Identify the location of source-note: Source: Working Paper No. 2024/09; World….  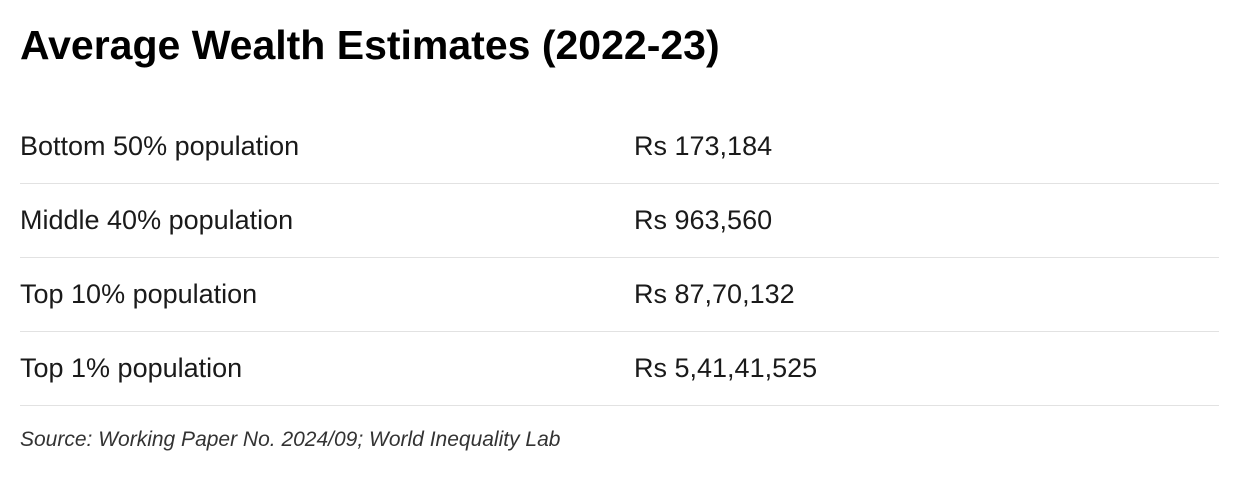
(290, 439).